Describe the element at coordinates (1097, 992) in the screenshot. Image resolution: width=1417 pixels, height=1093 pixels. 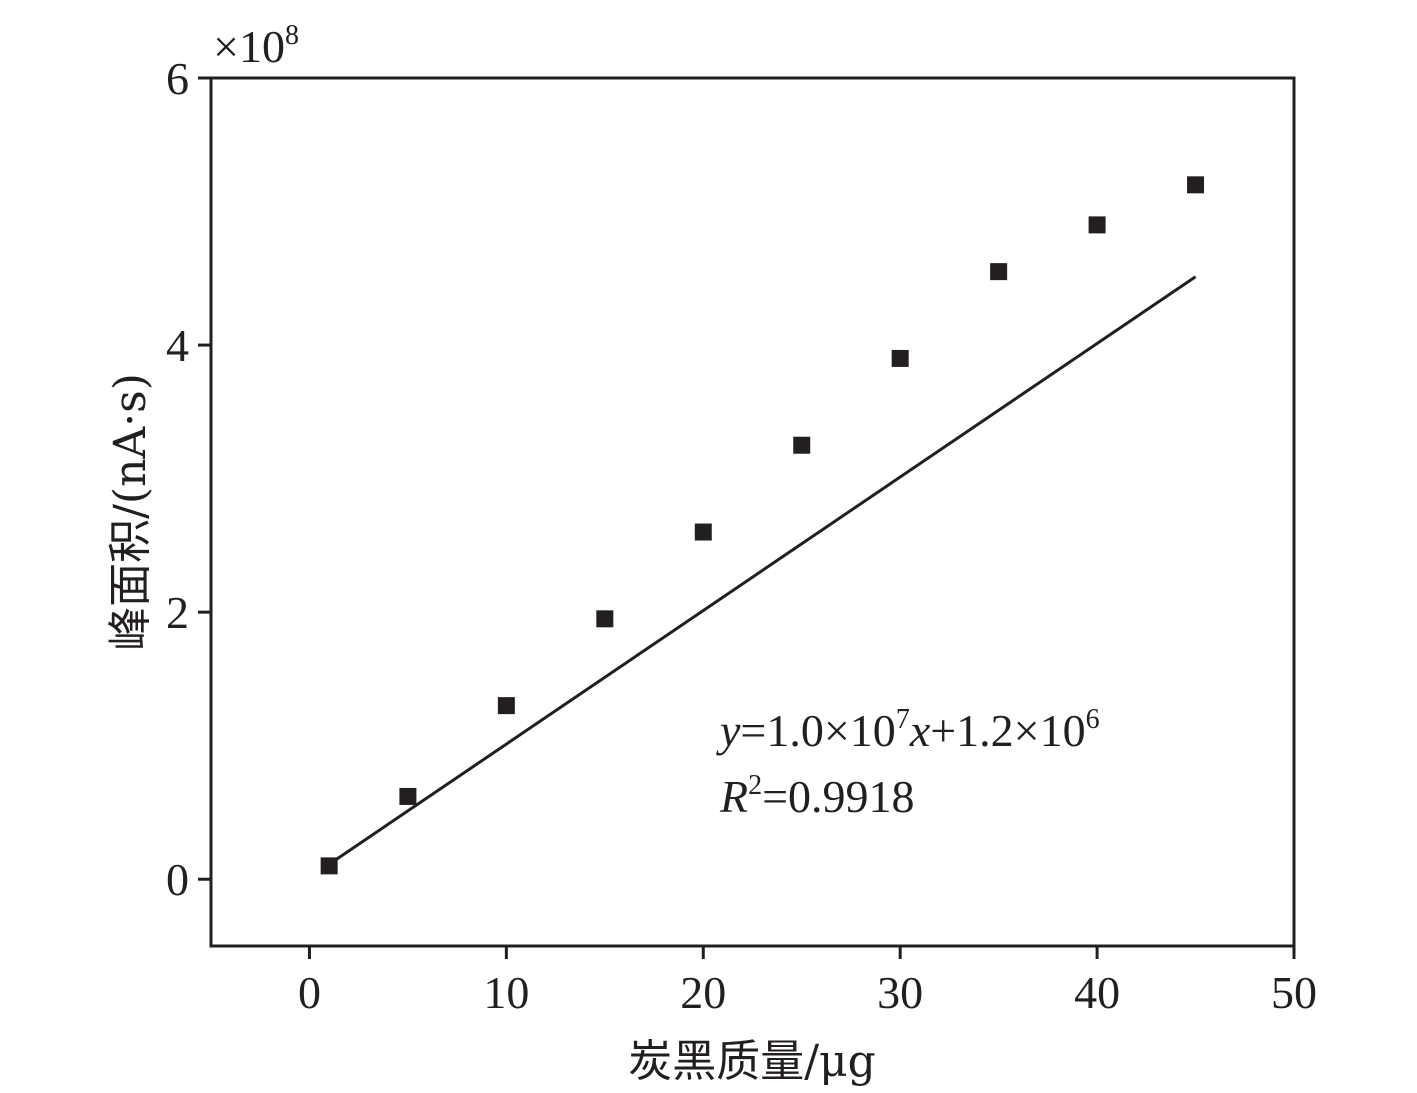
I see `x-tick-label: 40` at that location.